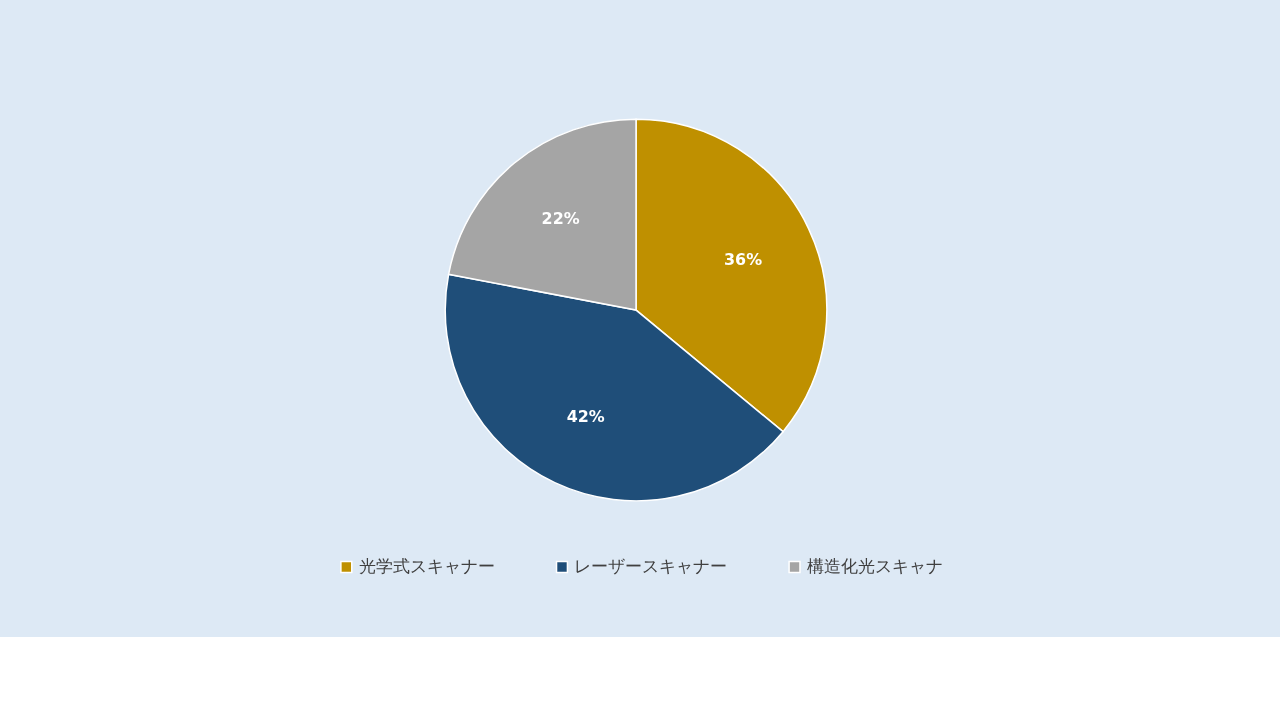 This screenshot has height=720, width=1280. I want to click on data-label: 22%, so click(560, 218).